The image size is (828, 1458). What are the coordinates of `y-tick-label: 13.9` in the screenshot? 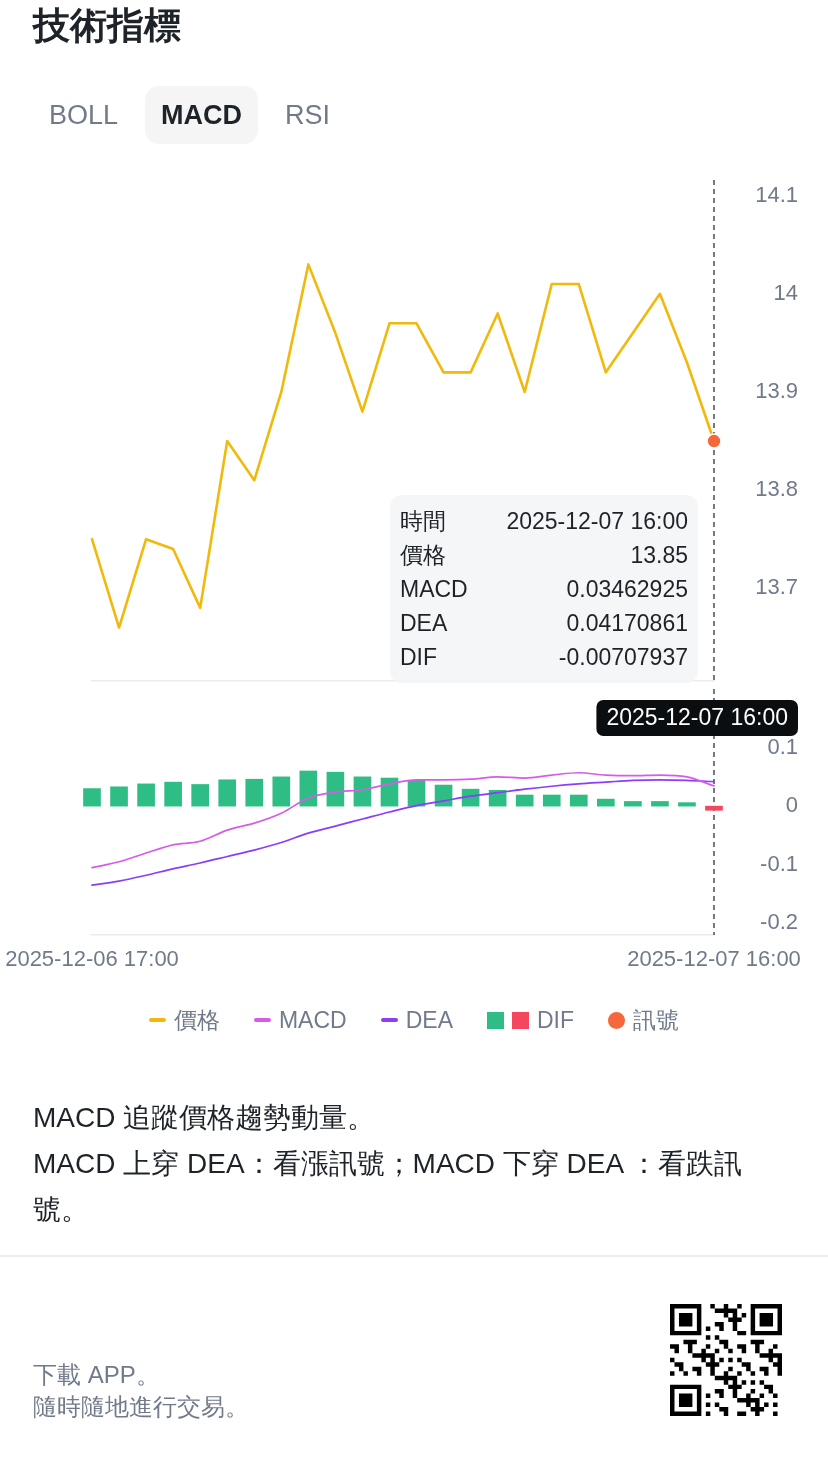 It's located at (776, 391).